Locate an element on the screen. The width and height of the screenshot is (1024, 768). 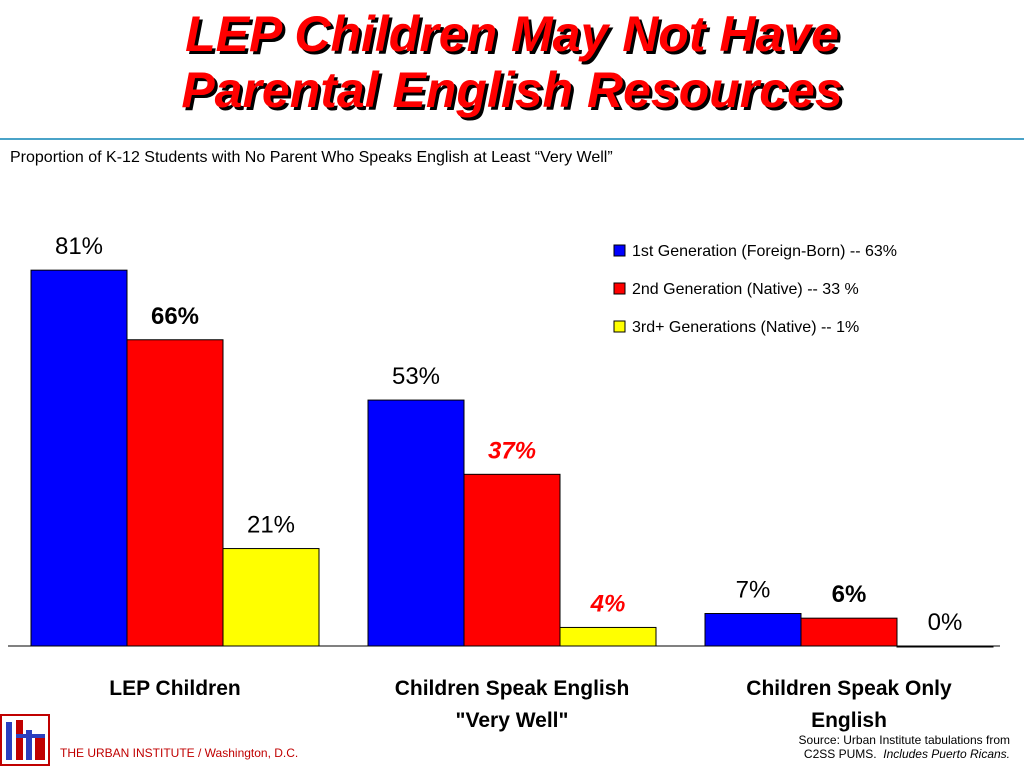
source-dataset: C2SS PUMS. is located at coordinates (840, 754).